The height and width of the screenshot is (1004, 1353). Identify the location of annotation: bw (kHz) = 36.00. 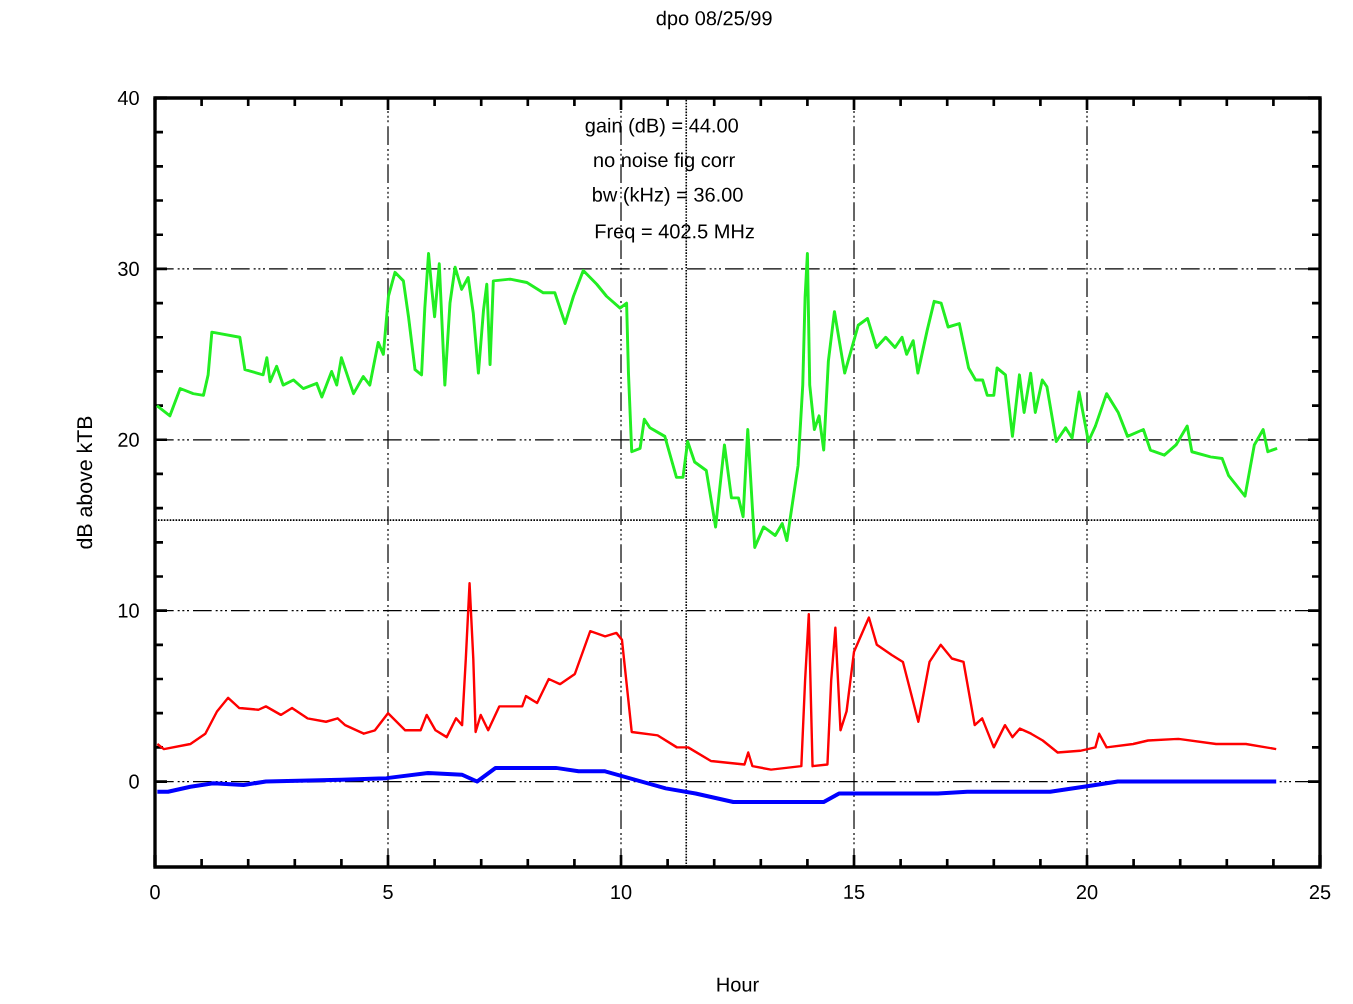
(668, 196).